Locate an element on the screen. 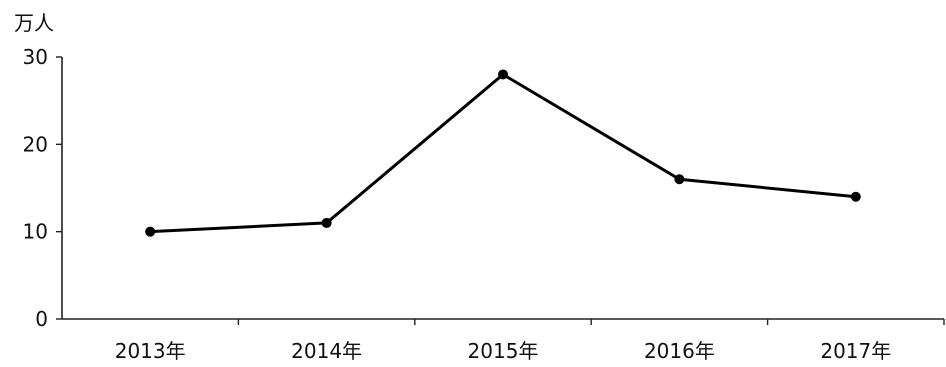 Image resolution: width=946 pixels, height=367 pixels. x-tick-label: 2016年 is located at coordinates (679, 351).